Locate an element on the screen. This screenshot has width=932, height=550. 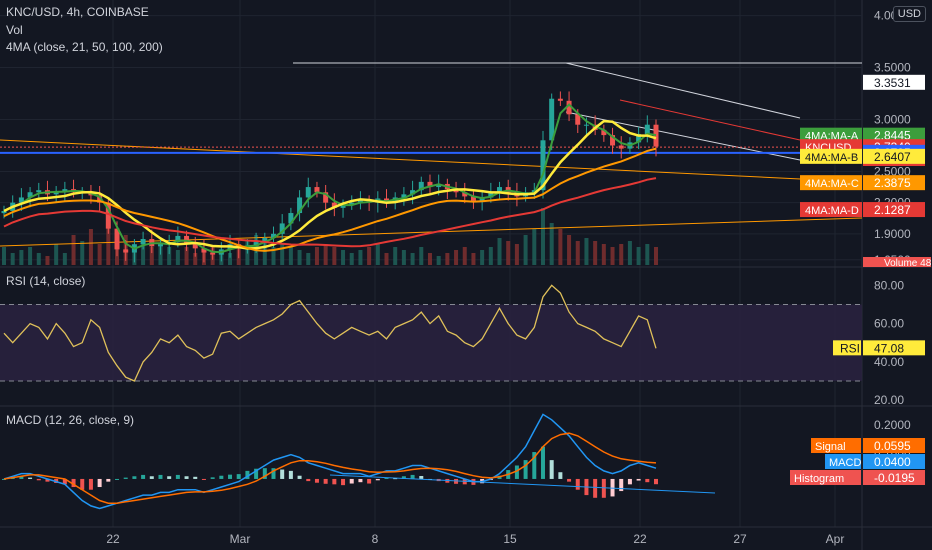
x-tick-label: 27 is located at coordinates (740, 539).